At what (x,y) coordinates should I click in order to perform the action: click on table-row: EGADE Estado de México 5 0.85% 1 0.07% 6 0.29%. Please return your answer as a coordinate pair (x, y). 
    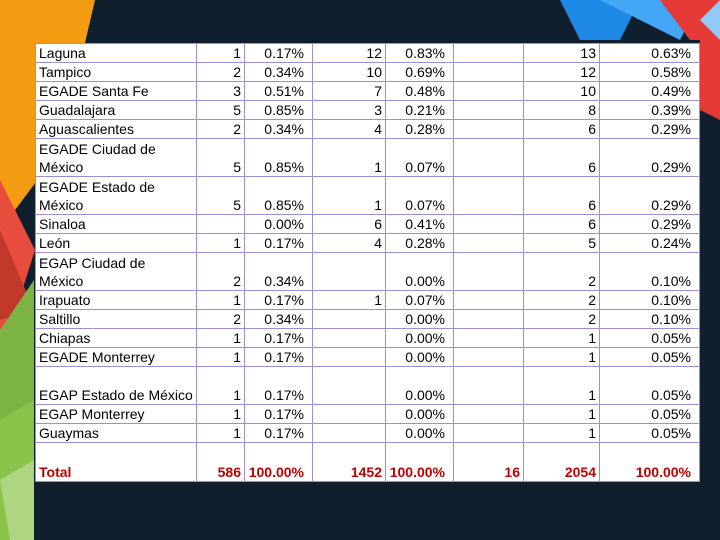
    Looking at the image, I should click on (367, 195).